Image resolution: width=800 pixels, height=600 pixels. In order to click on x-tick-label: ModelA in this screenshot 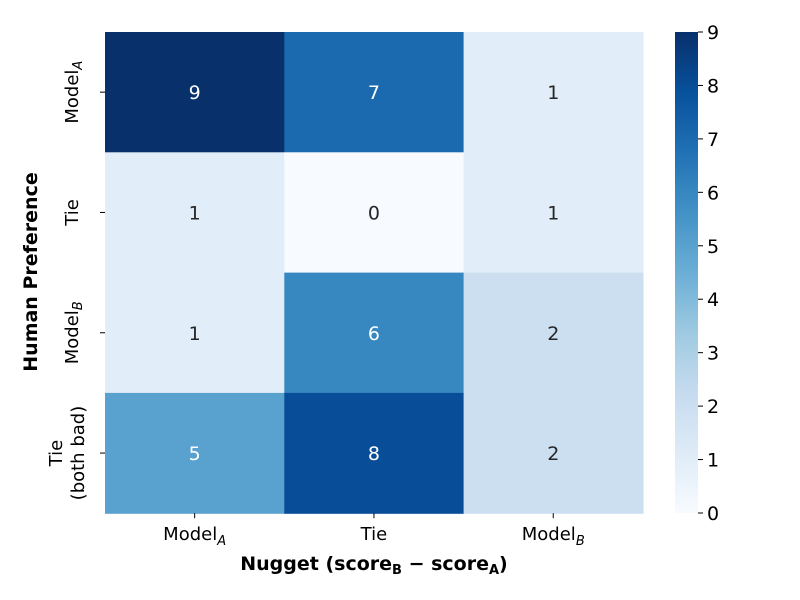, I will do `click(194, 536)`.